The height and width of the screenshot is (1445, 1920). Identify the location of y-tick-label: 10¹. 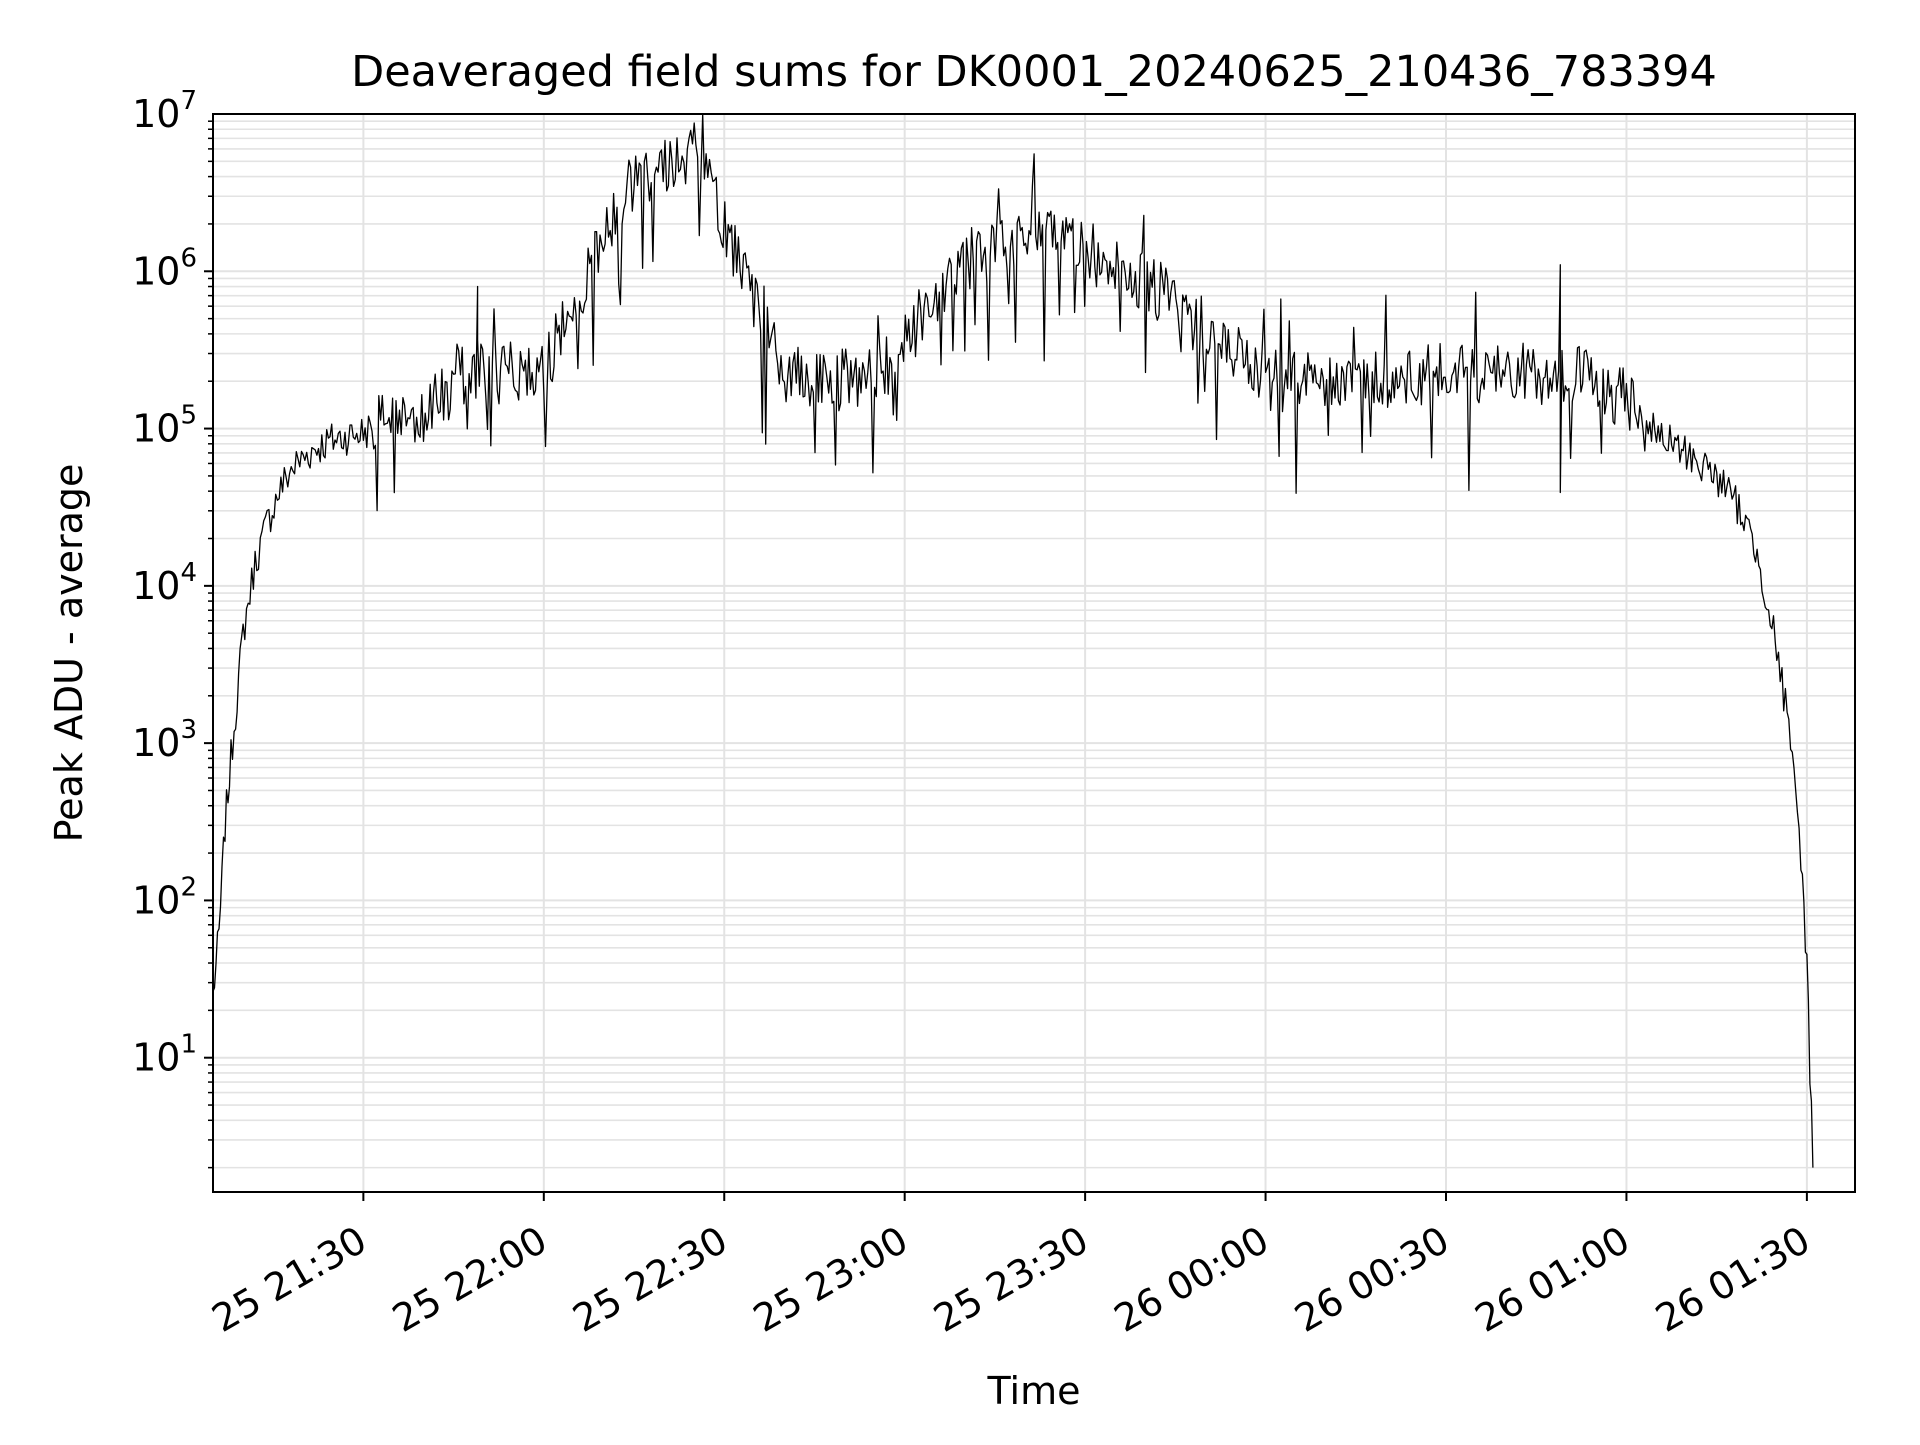
(164, 1055).